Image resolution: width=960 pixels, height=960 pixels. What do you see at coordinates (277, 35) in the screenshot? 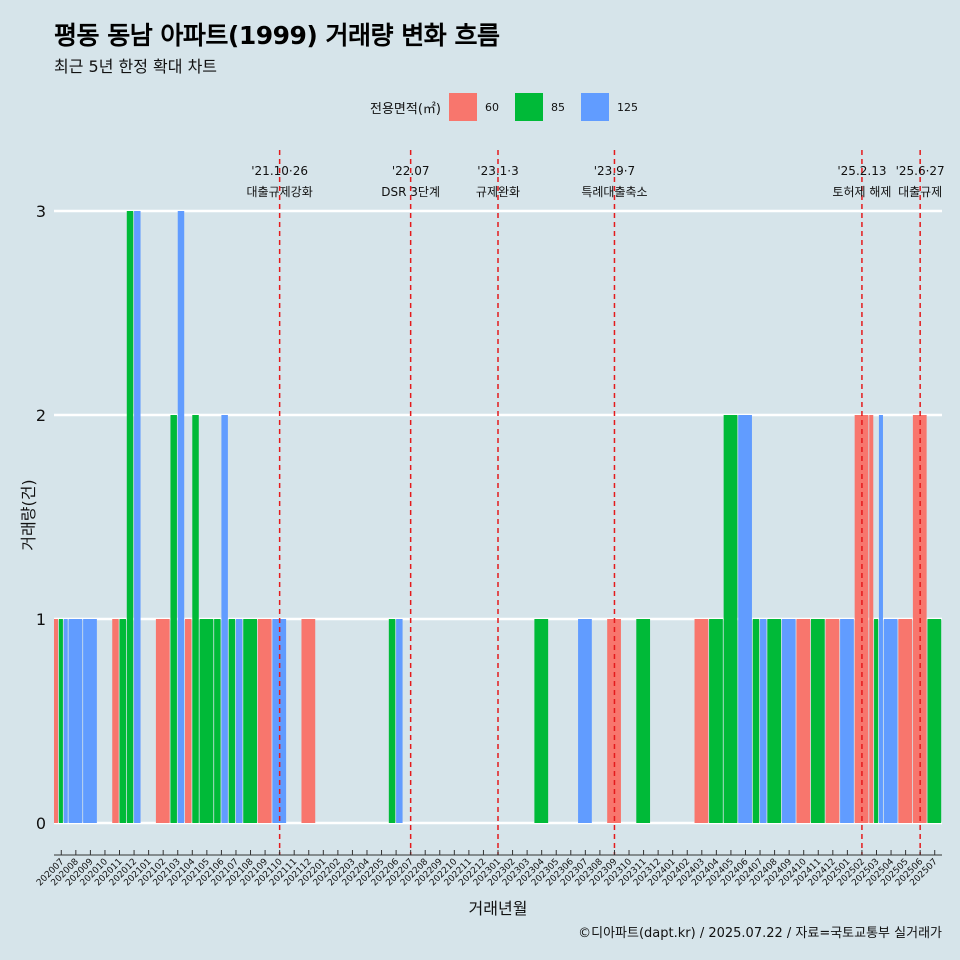
I see `chart-title: 평동 동남 아파트(1999) 거래량 변화 흐름` at bounding box center [277, 35].